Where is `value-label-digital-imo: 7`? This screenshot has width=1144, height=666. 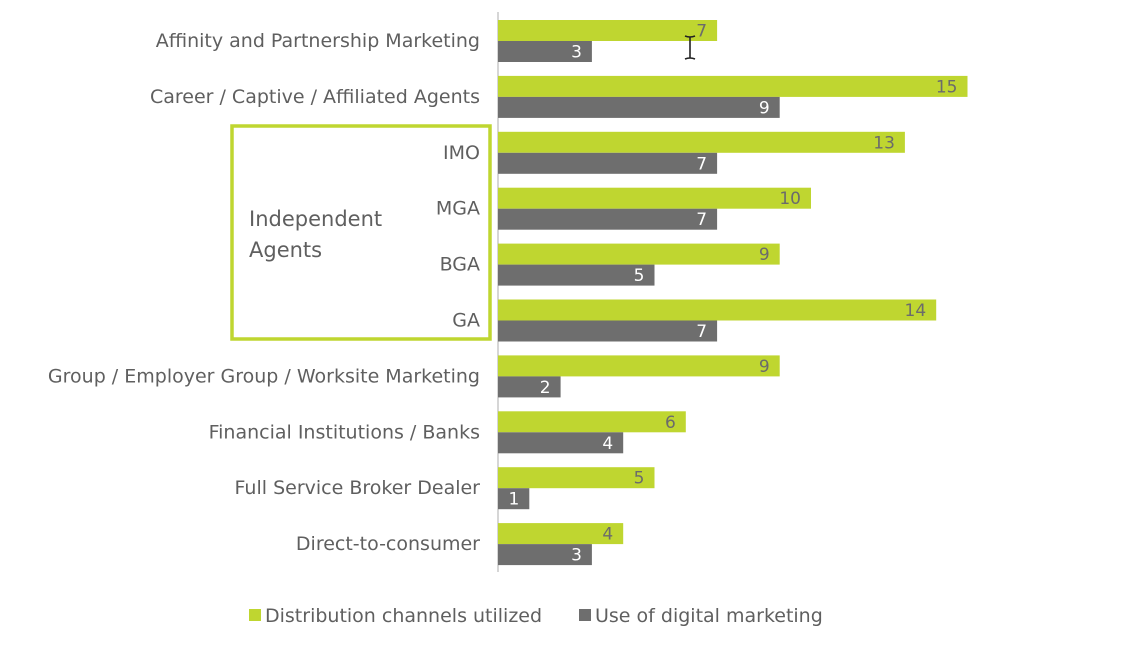
value-label-digital-imo: 7 is located at coordinates (701, 164).